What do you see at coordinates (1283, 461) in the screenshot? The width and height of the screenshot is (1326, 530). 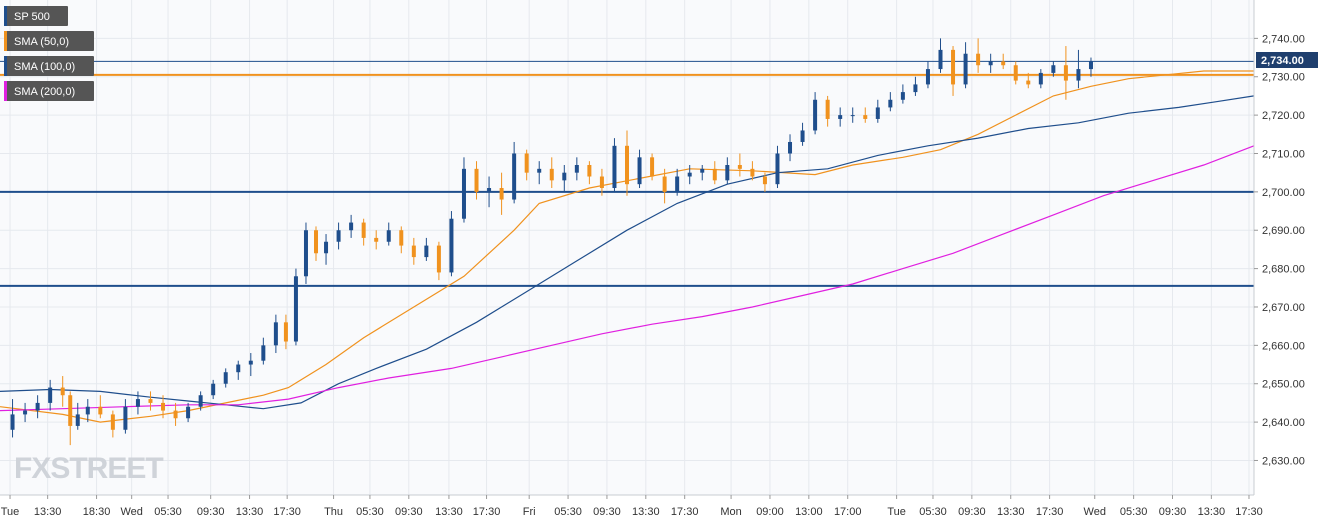 I see `y-tick-label: 2,630.00` at bounding box center [1283, 461].